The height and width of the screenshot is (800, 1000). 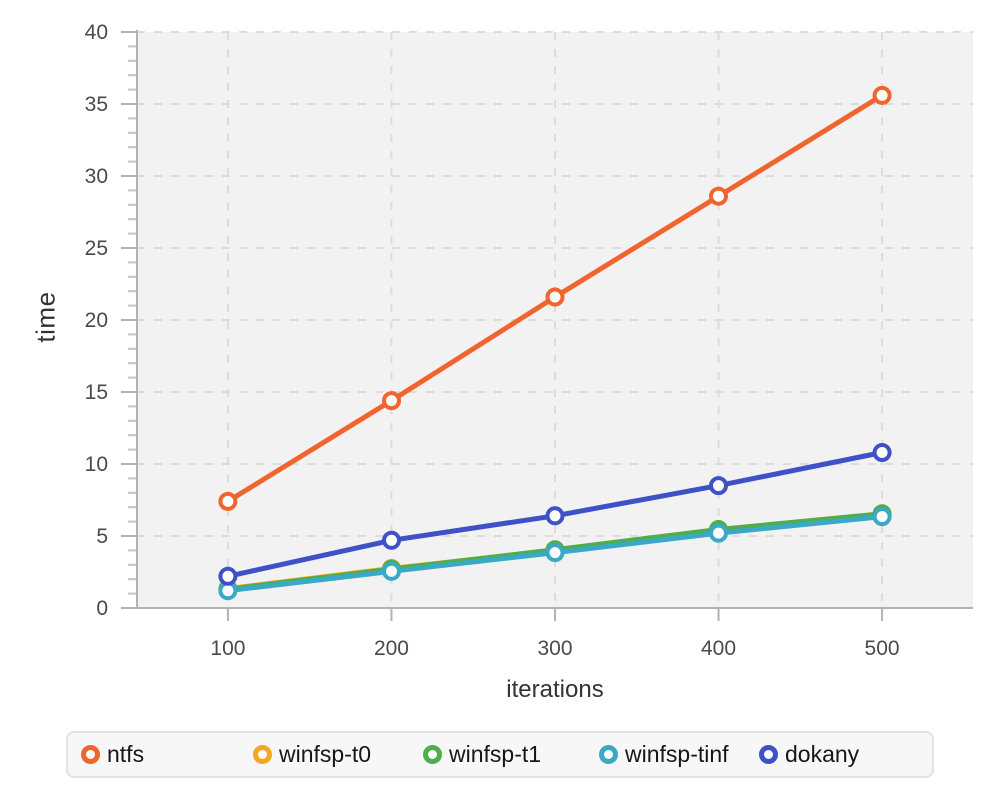 I want to click on x-tick-label: 200, so click(x=391, y=648).